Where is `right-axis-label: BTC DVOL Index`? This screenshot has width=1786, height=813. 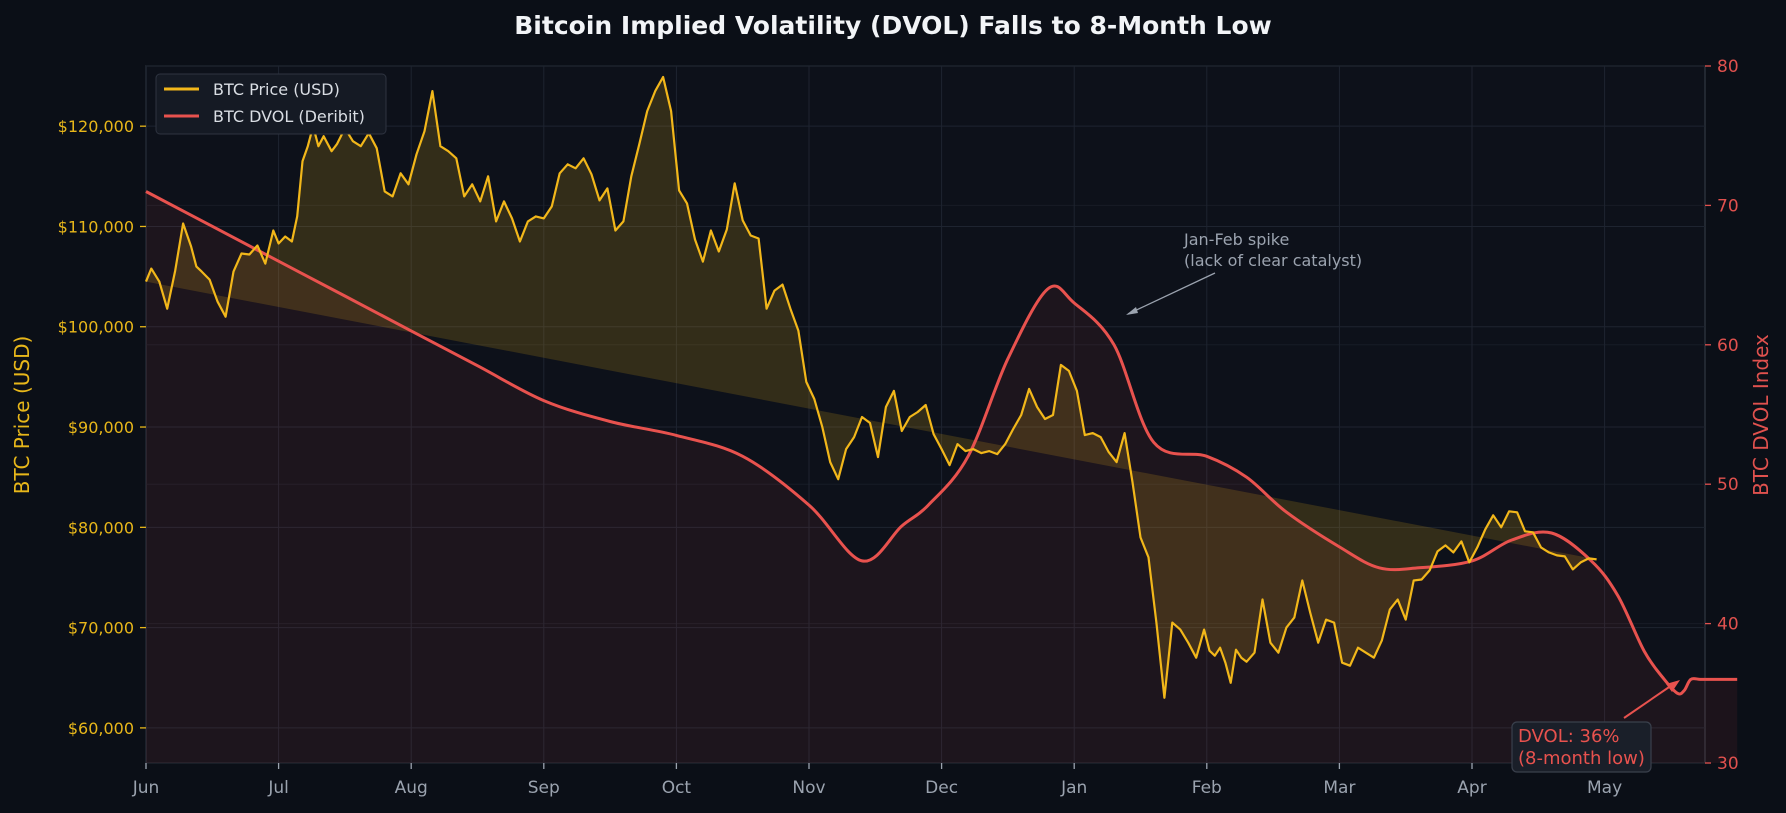
right-axis-label: BTC DVOL Index is located at coordinates (1761, 415).